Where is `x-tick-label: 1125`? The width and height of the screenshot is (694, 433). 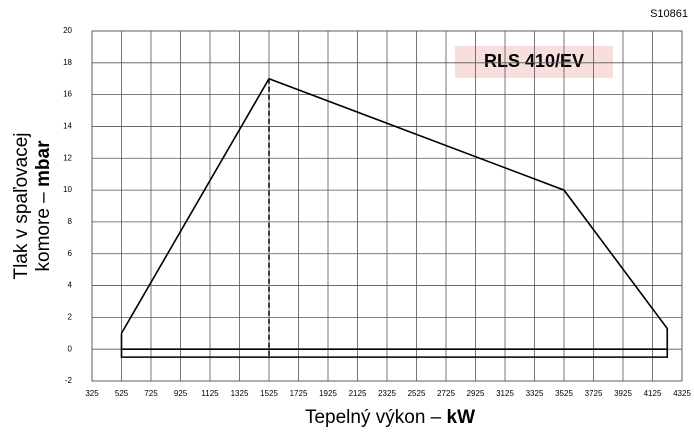 x-tick-label: 1125 is located at coordinates (210, 393).